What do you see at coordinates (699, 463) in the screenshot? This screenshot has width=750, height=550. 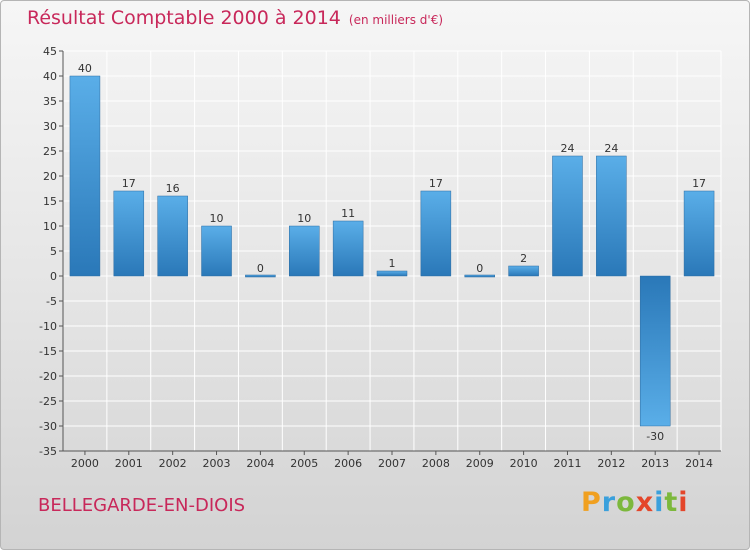 I see `x-tick-label: 2014` at bounding box center [699, 463].